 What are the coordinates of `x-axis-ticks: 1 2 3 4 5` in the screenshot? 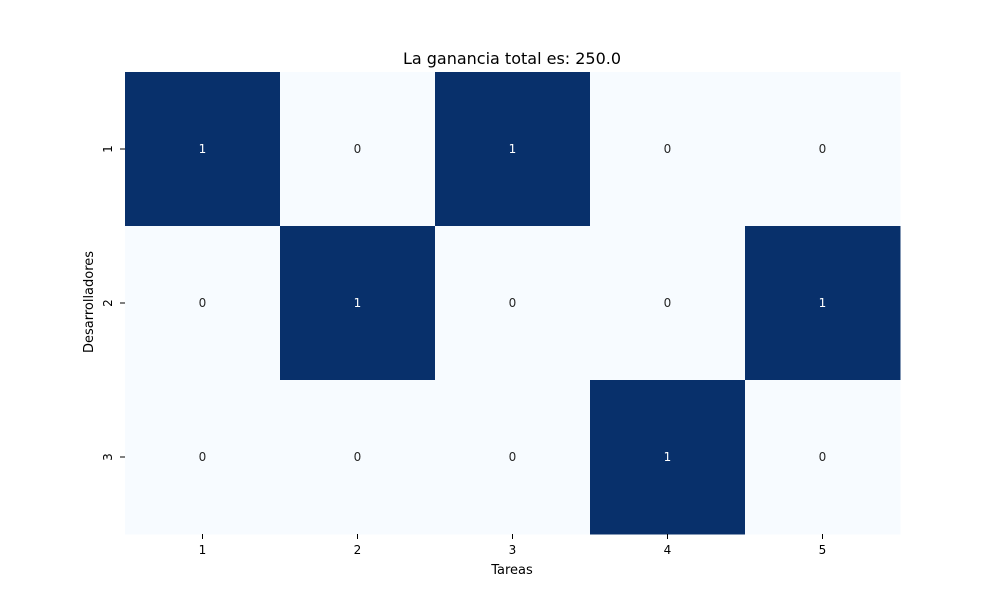 It's located at (513, 545).